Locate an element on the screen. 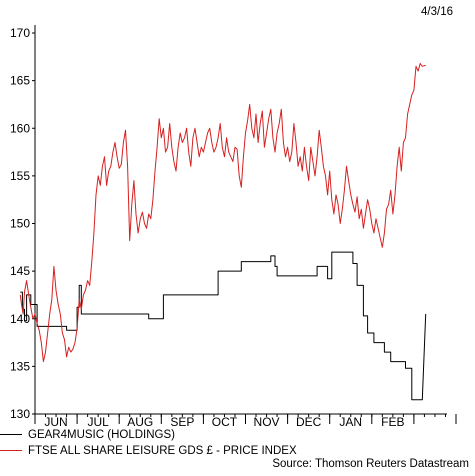 This screenshot has height=476, width=475. y-tick-label: 160 is located at coordinates (20, 128).